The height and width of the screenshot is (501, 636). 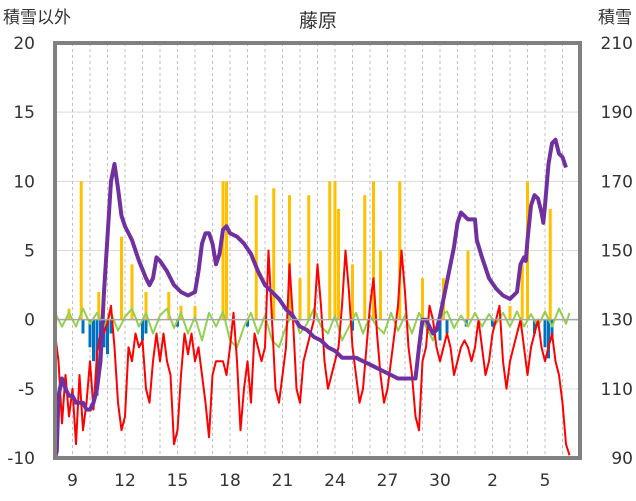 I want to click on y-right-tick-label: 170, so click(x=617, y=182).